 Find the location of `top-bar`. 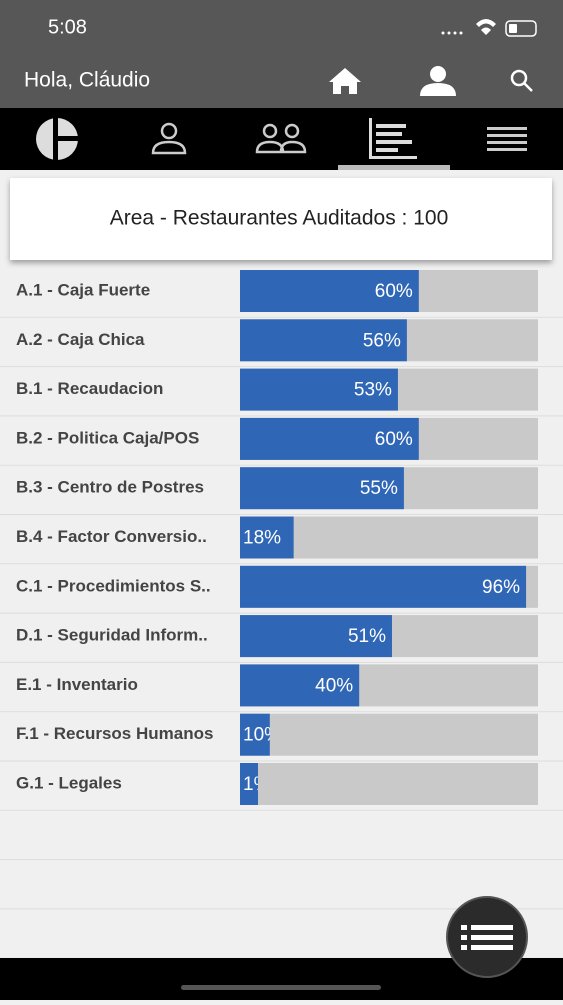

top-bar is located at coordinates (281, 54).